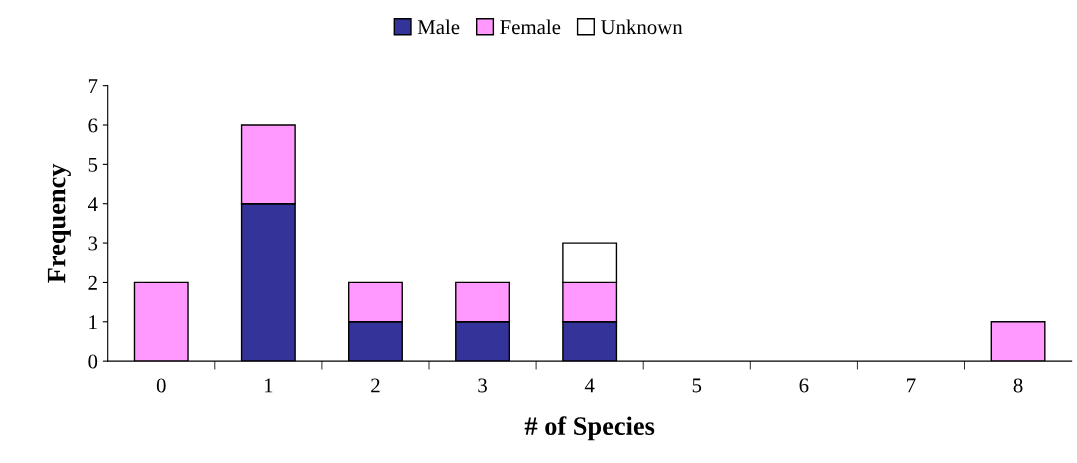 This screenshot has width=1077, height=463. Describe the element at coordinates (93, 86) in the screenshot. I see `y-tick-label: 7` at that location.